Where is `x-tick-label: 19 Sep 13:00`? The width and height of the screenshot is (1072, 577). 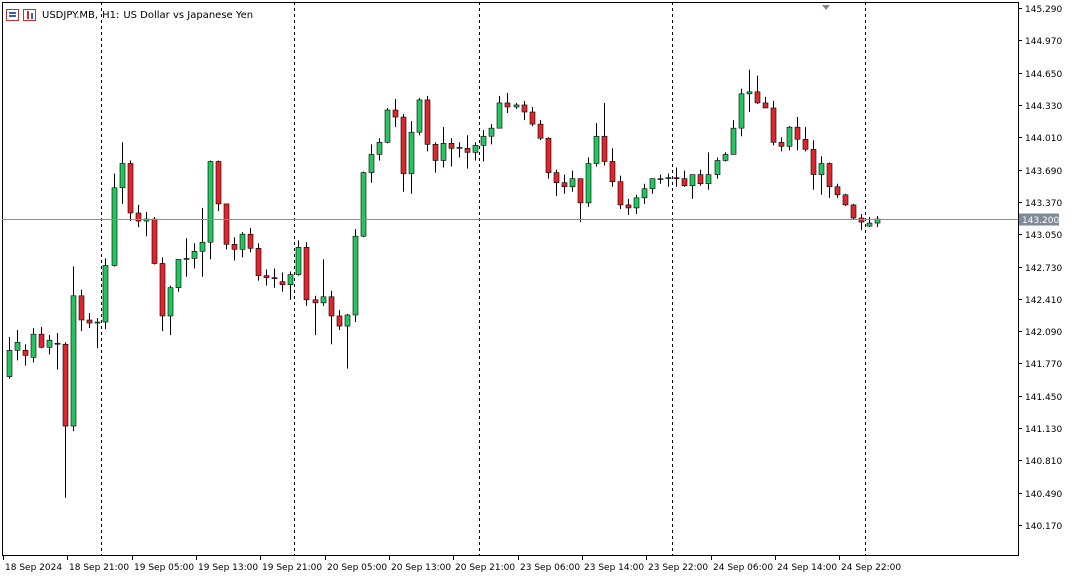 x-tick-label: 19 Sep 13:00 is located at coordinates (228, 568).